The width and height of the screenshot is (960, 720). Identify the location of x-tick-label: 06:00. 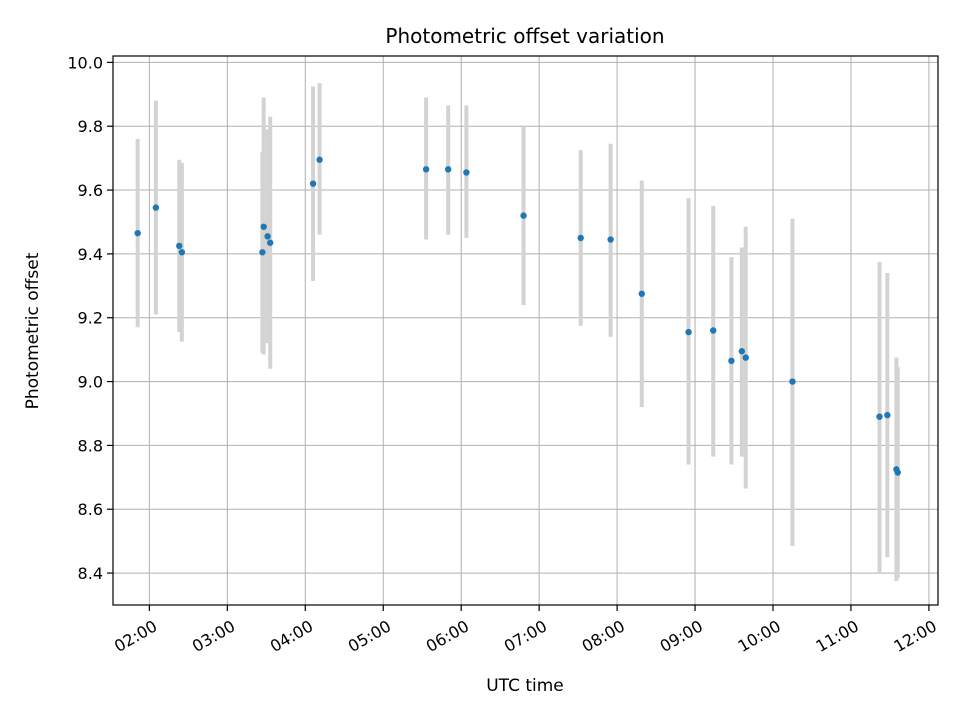
(447, 636).